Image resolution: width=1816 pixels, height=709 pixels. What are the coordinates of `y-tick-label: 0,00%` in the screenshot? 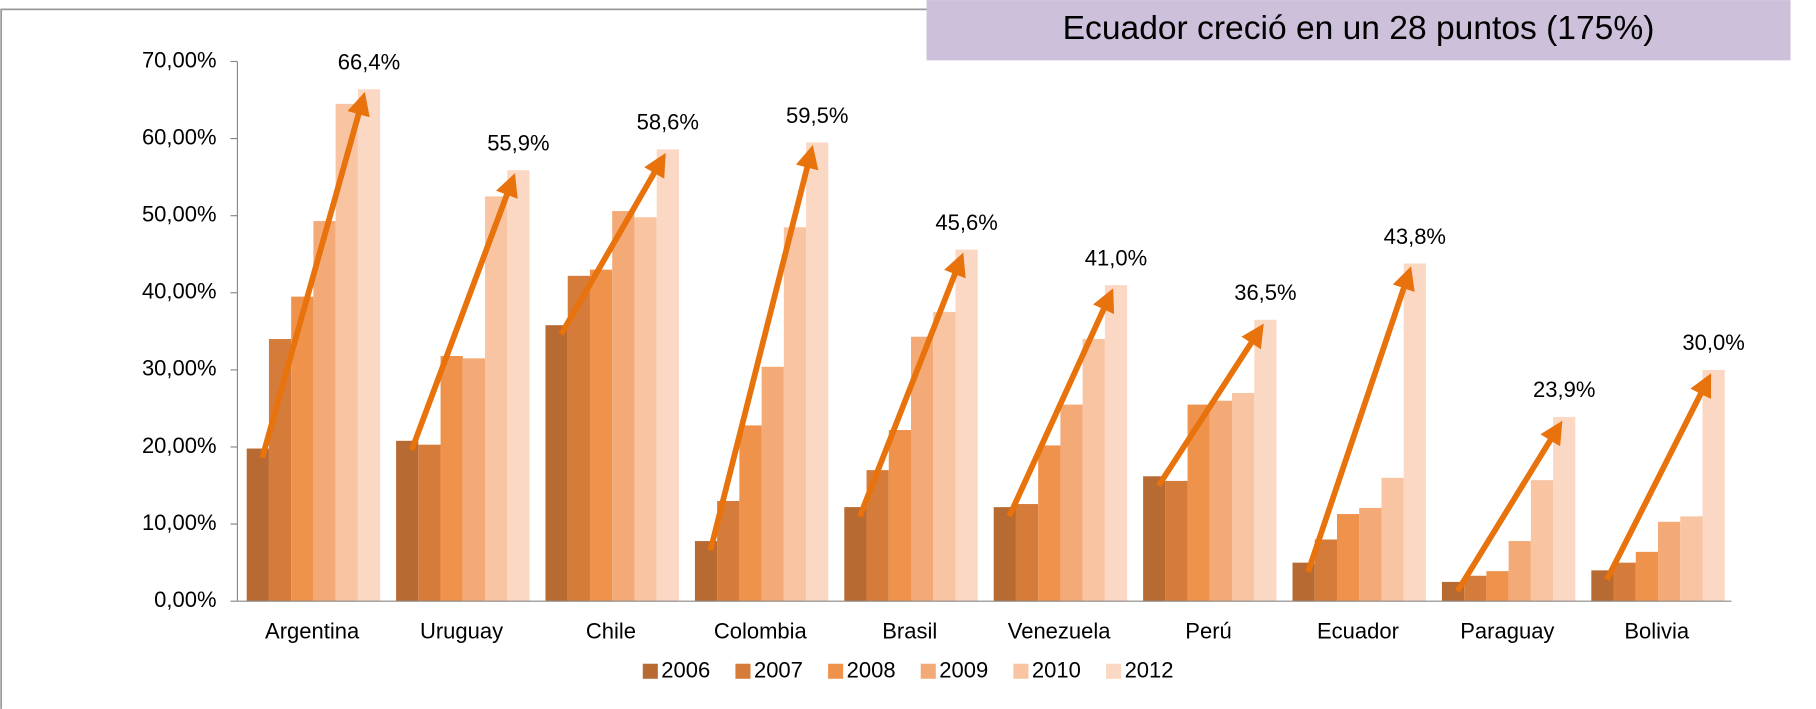 It's located at (185, 599).